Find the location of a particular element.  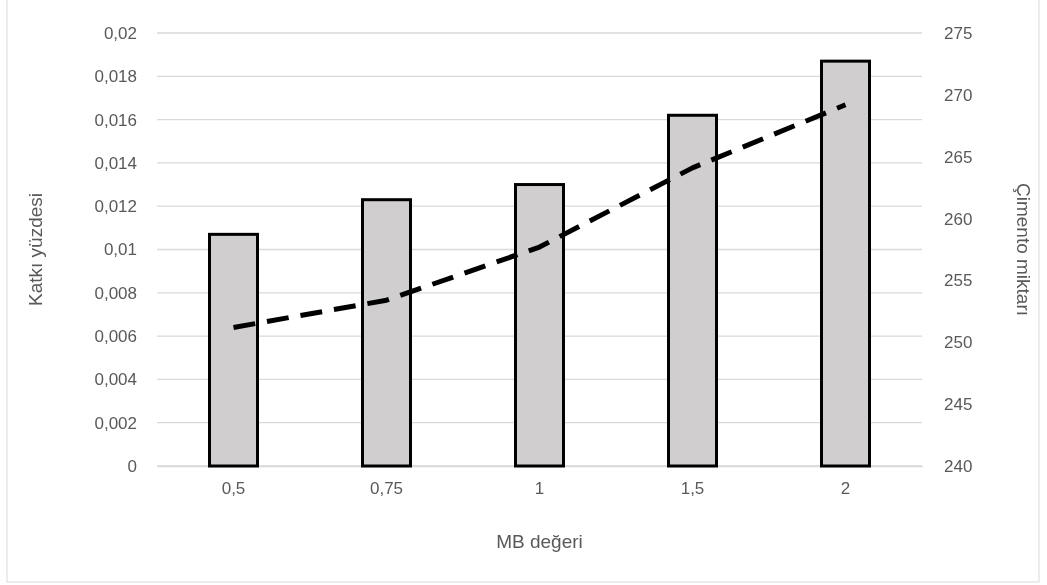

y-tick-label: 0,006 is located at coordinates (115, 337).